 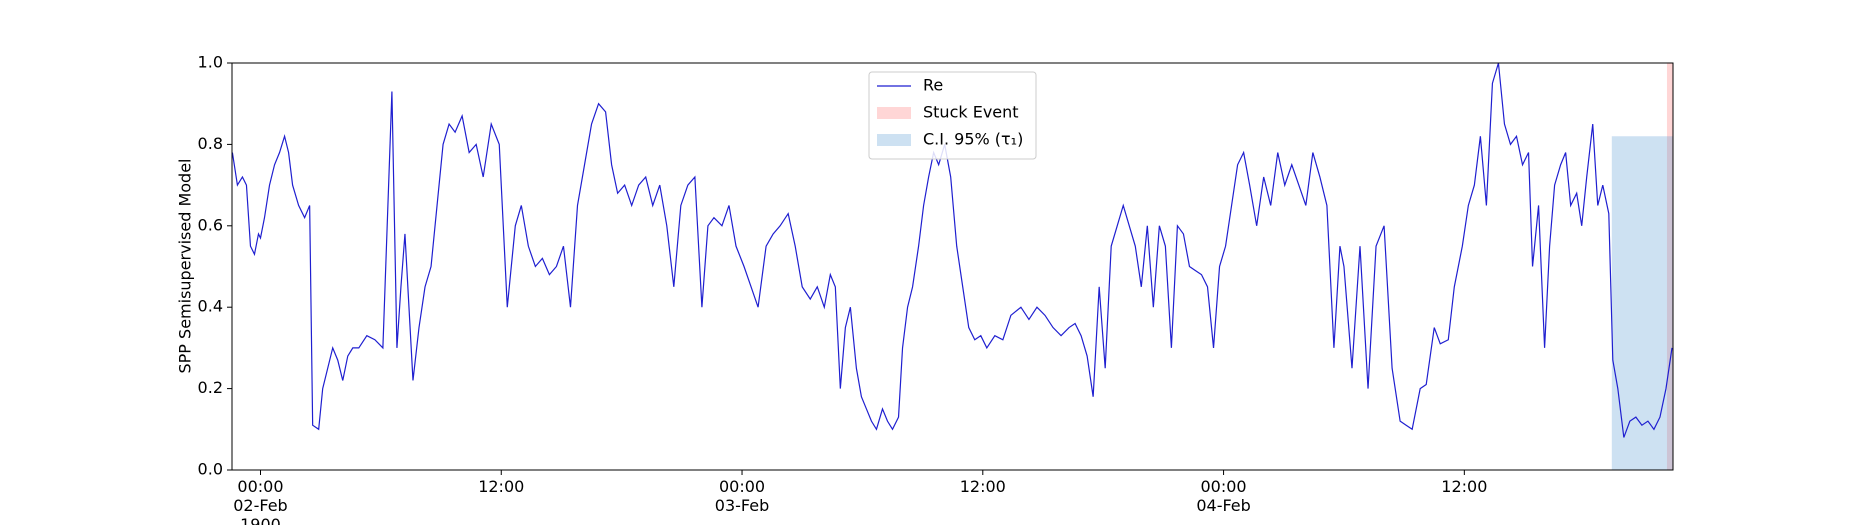 I want to click on x-tick-label: 00:00 02-Feb 1900, so click(x=260, y=501).